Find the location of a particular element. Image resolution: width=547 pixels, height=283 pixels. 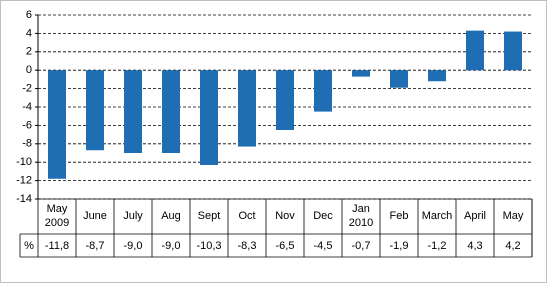

y-tick-label: -12 is located at coordinates (24, 181).